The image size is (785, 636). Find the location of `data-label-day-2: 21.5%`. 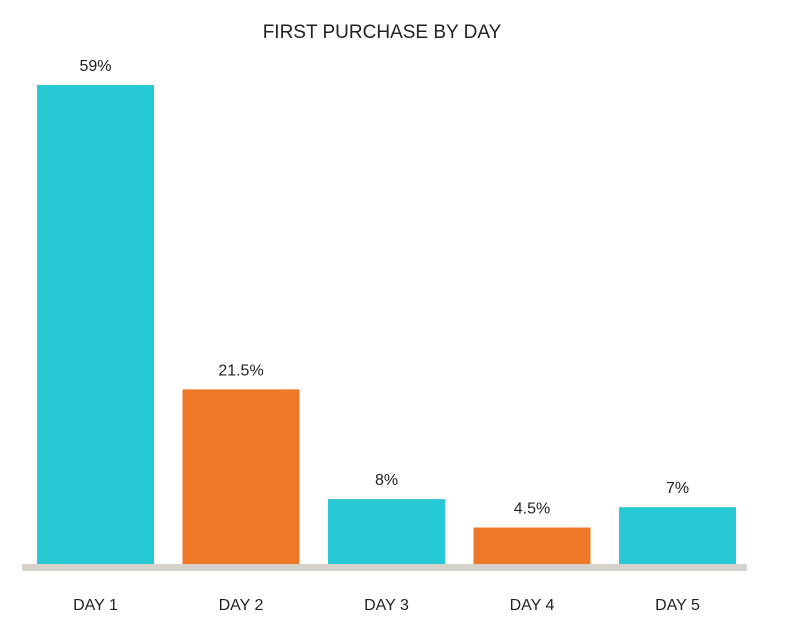

data-label-day-2: 21.5% is located at coordinates (240, 370).